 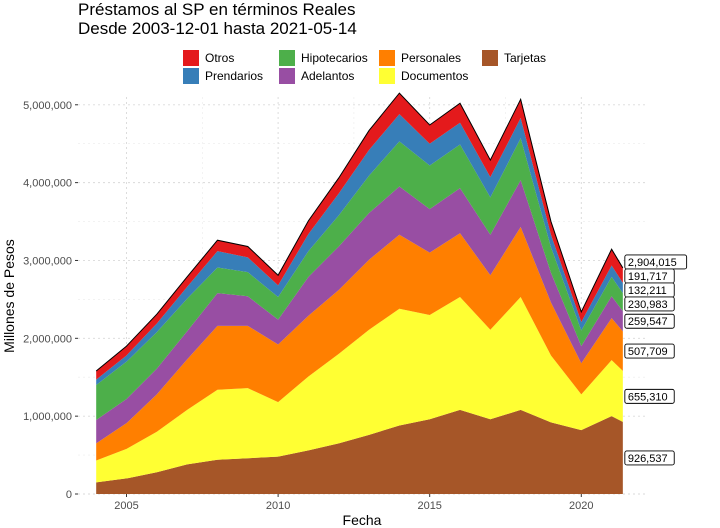 I want to click on chart-subtitle: Desde 2003-12-01 hasta 2021-05-14, so click(x=217, y=28).